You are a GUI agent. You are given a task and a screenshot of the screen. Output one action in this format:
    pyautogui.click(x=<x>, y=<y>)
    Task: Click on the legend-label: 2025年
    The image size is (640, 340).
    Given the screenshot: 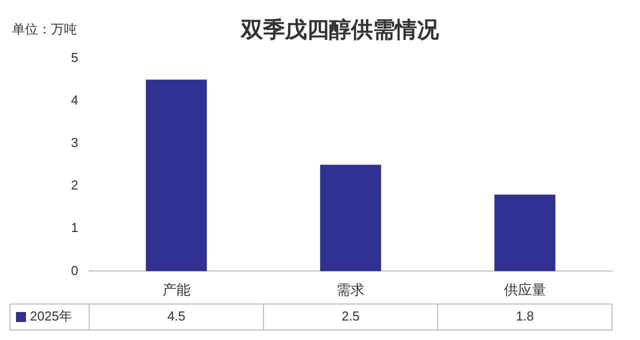 What is the action you would take?
    pyautogui.click(x=51, y=316)
    